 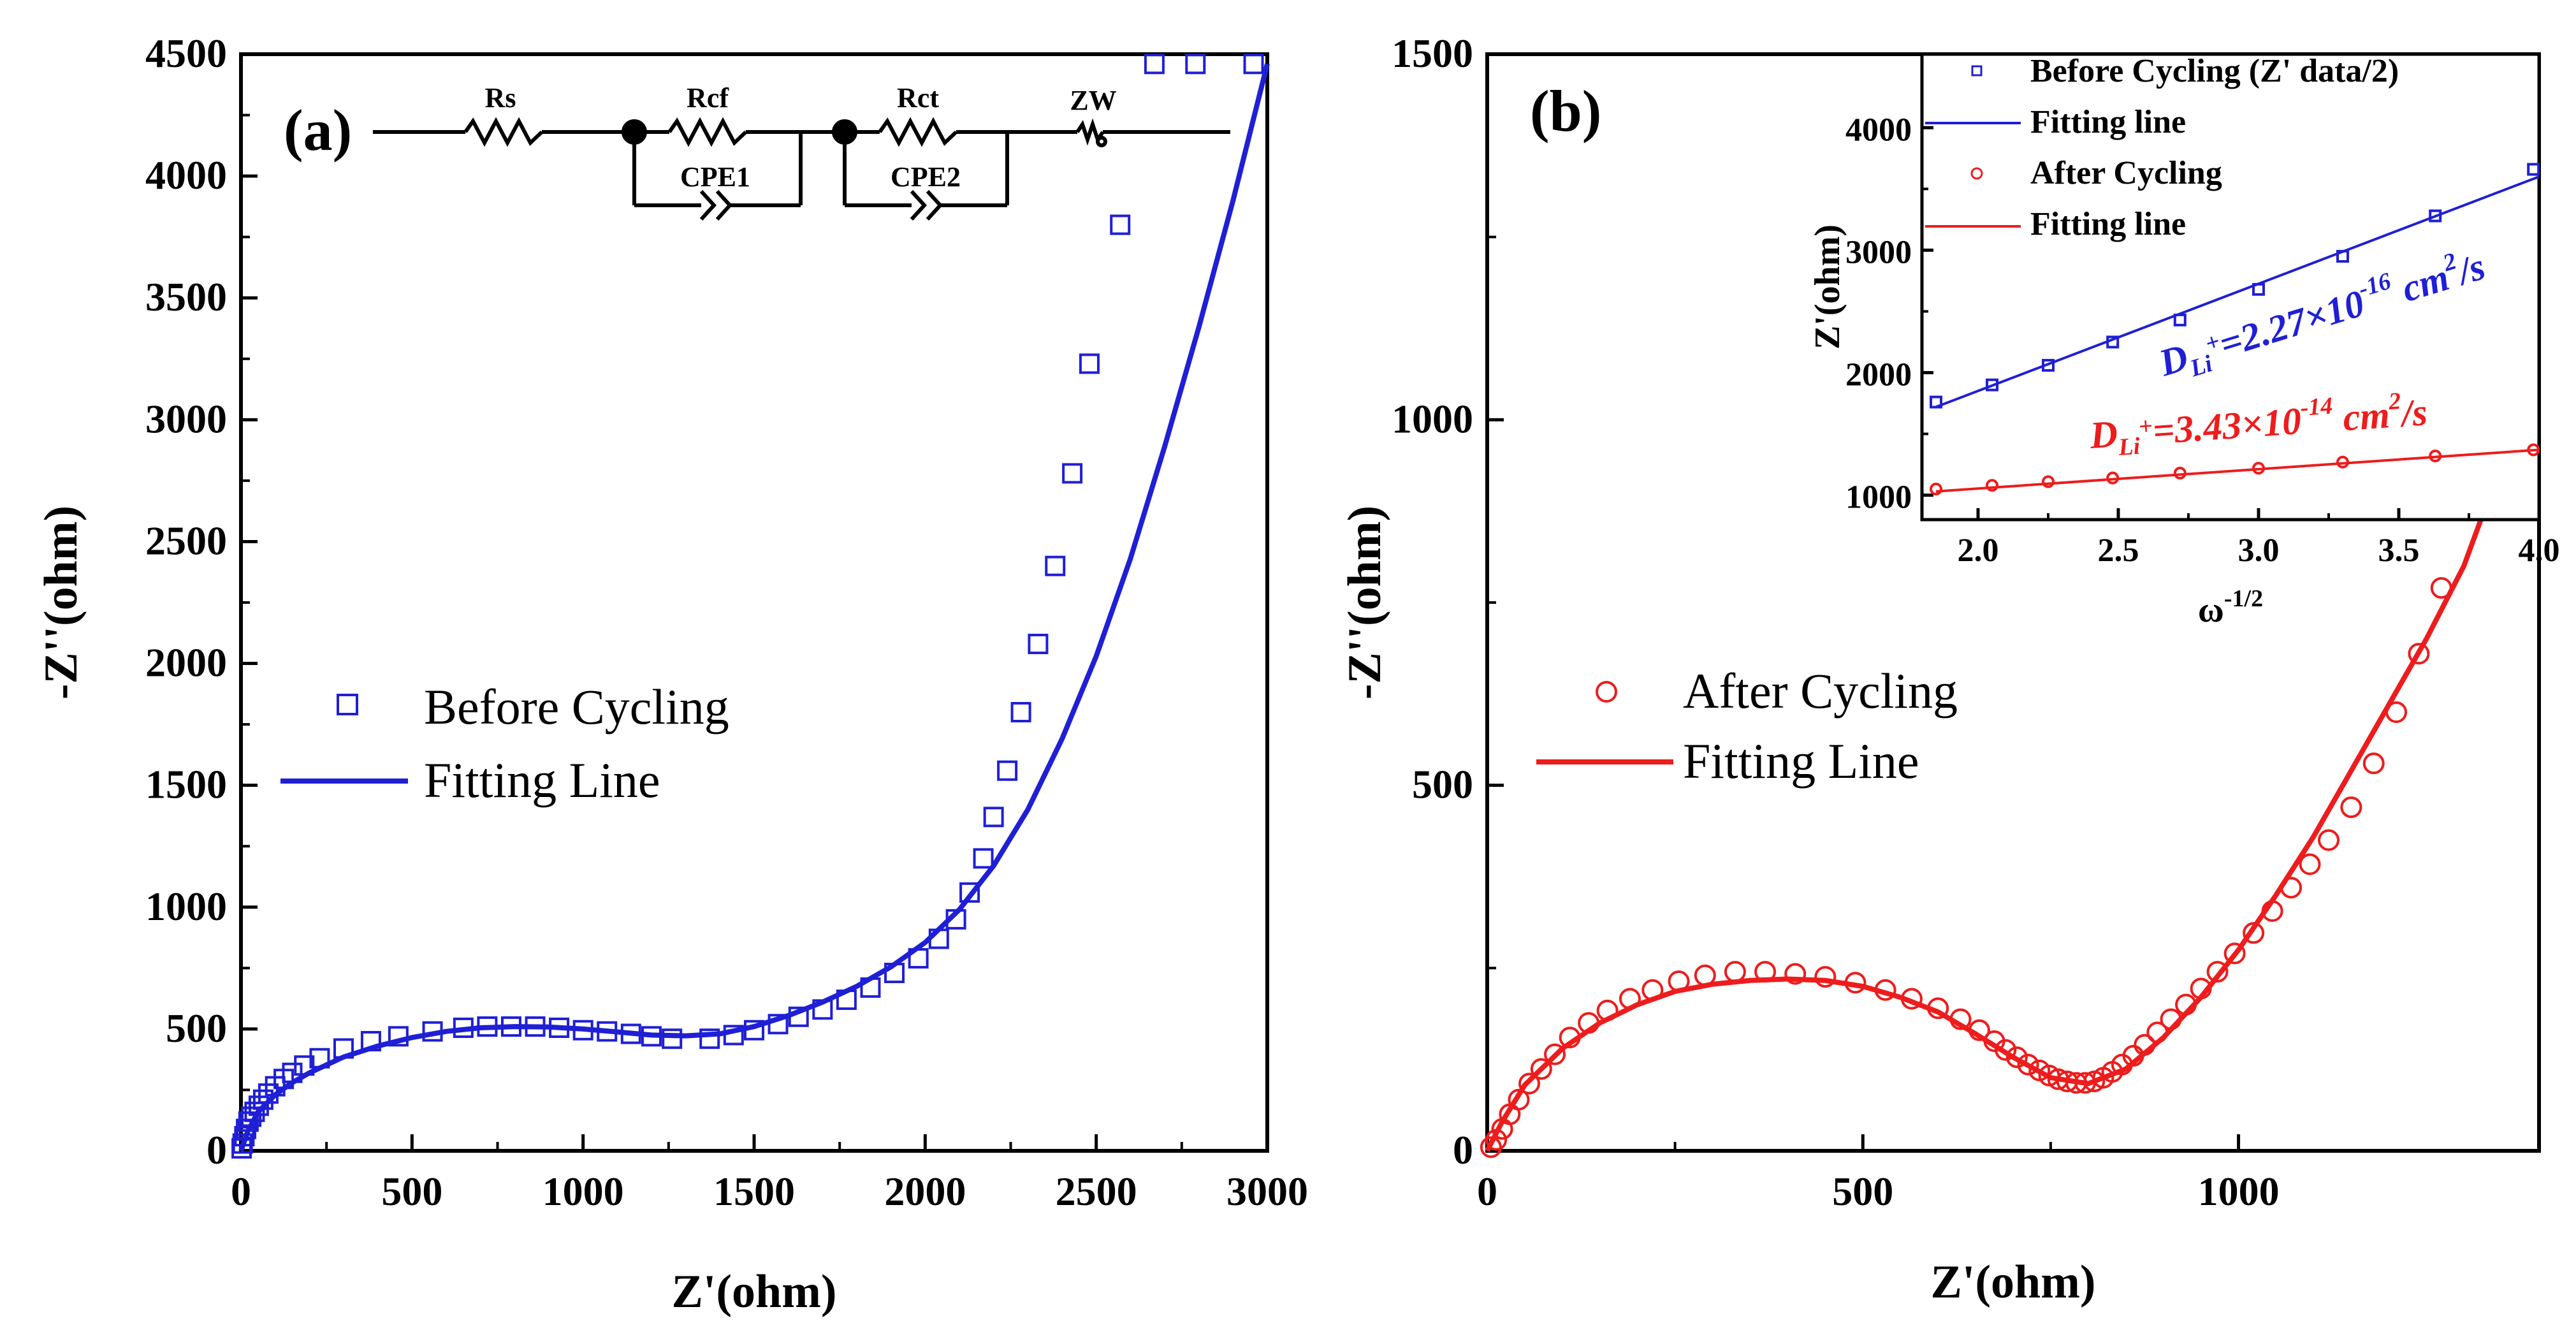 What do you see at coordinates (61, 602) in the screenshot?
I see `panel-a-y-label: -Z''(ohm)` at bounding box center [61, 602].